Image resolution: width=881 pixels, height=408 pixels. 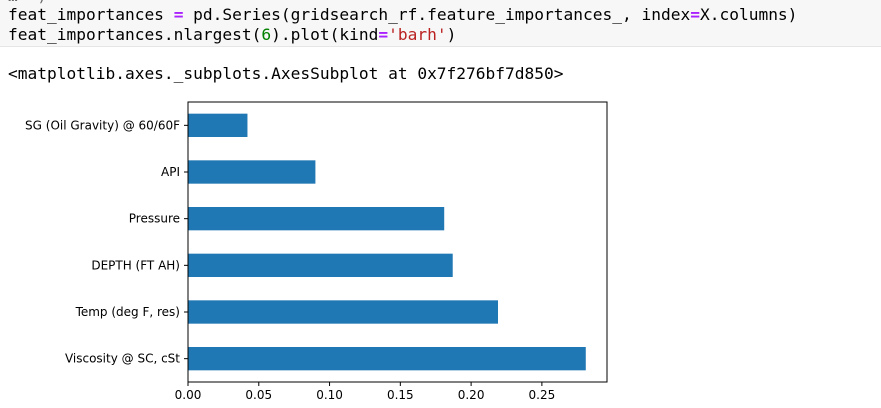 I want to click on x-tick-label: 0.05, so click(x=258, y=395).